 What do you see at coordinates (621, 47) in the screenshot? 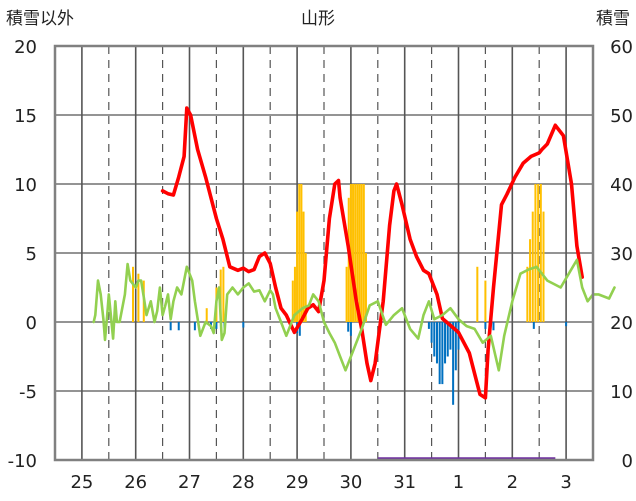
I see `right-tick-label: 60` at bounding box center [621, 47].